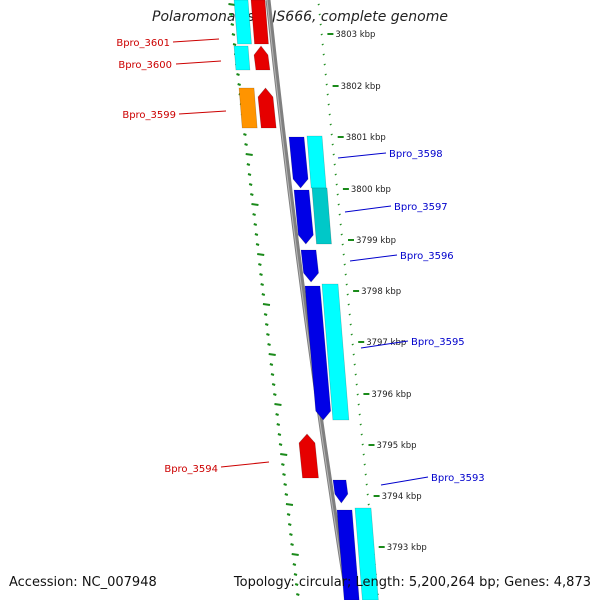 This screenshot has height=600, width=600. Describe the element at coordinates (458, 478) in the screenshot. I see `gene-label-forward: Bpro_3593` at that location.